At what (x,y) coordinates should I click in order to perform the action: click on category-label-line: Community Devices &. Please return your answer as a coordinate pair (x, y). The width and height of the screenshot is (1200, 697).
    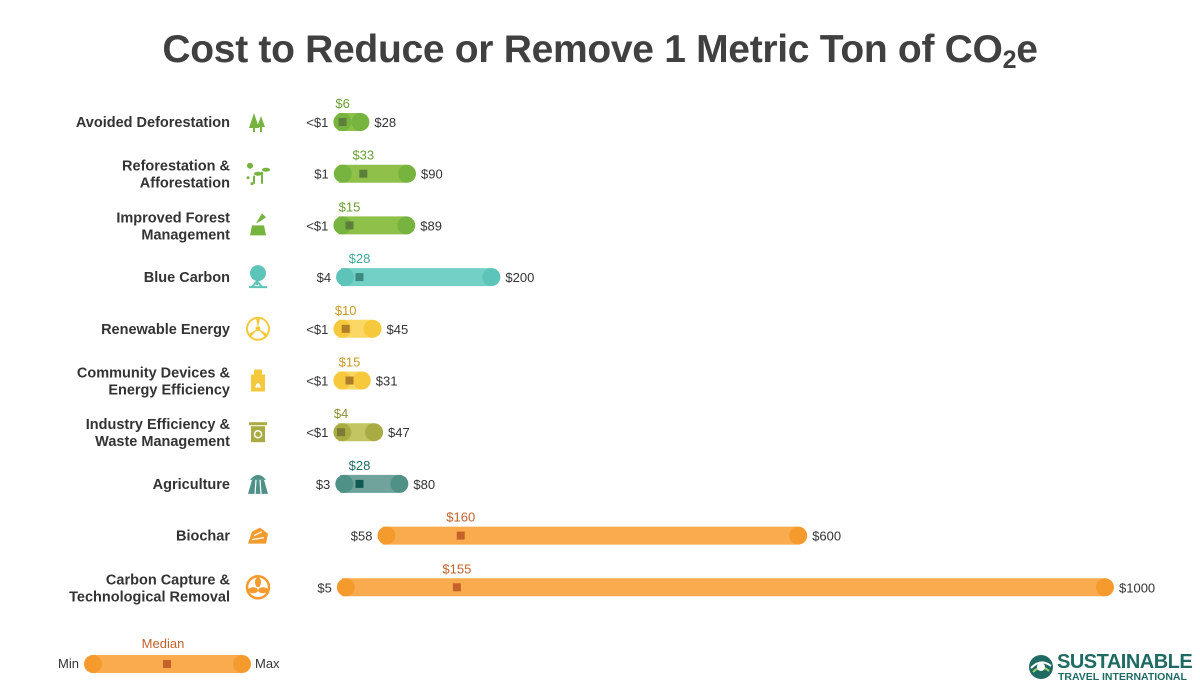
    Looking at the image, I should click on (154, 374).